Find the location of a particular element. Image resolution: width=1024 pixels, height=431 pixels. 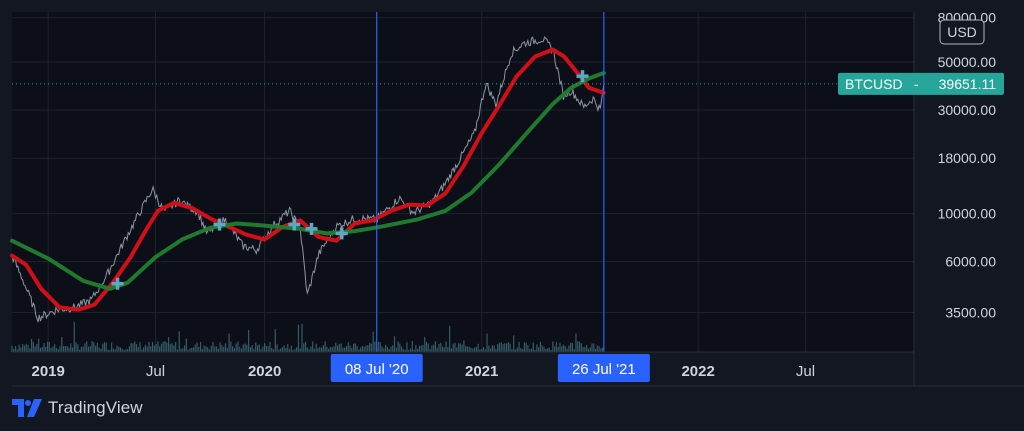

last-price-badge is located at coordinates (921, 83).